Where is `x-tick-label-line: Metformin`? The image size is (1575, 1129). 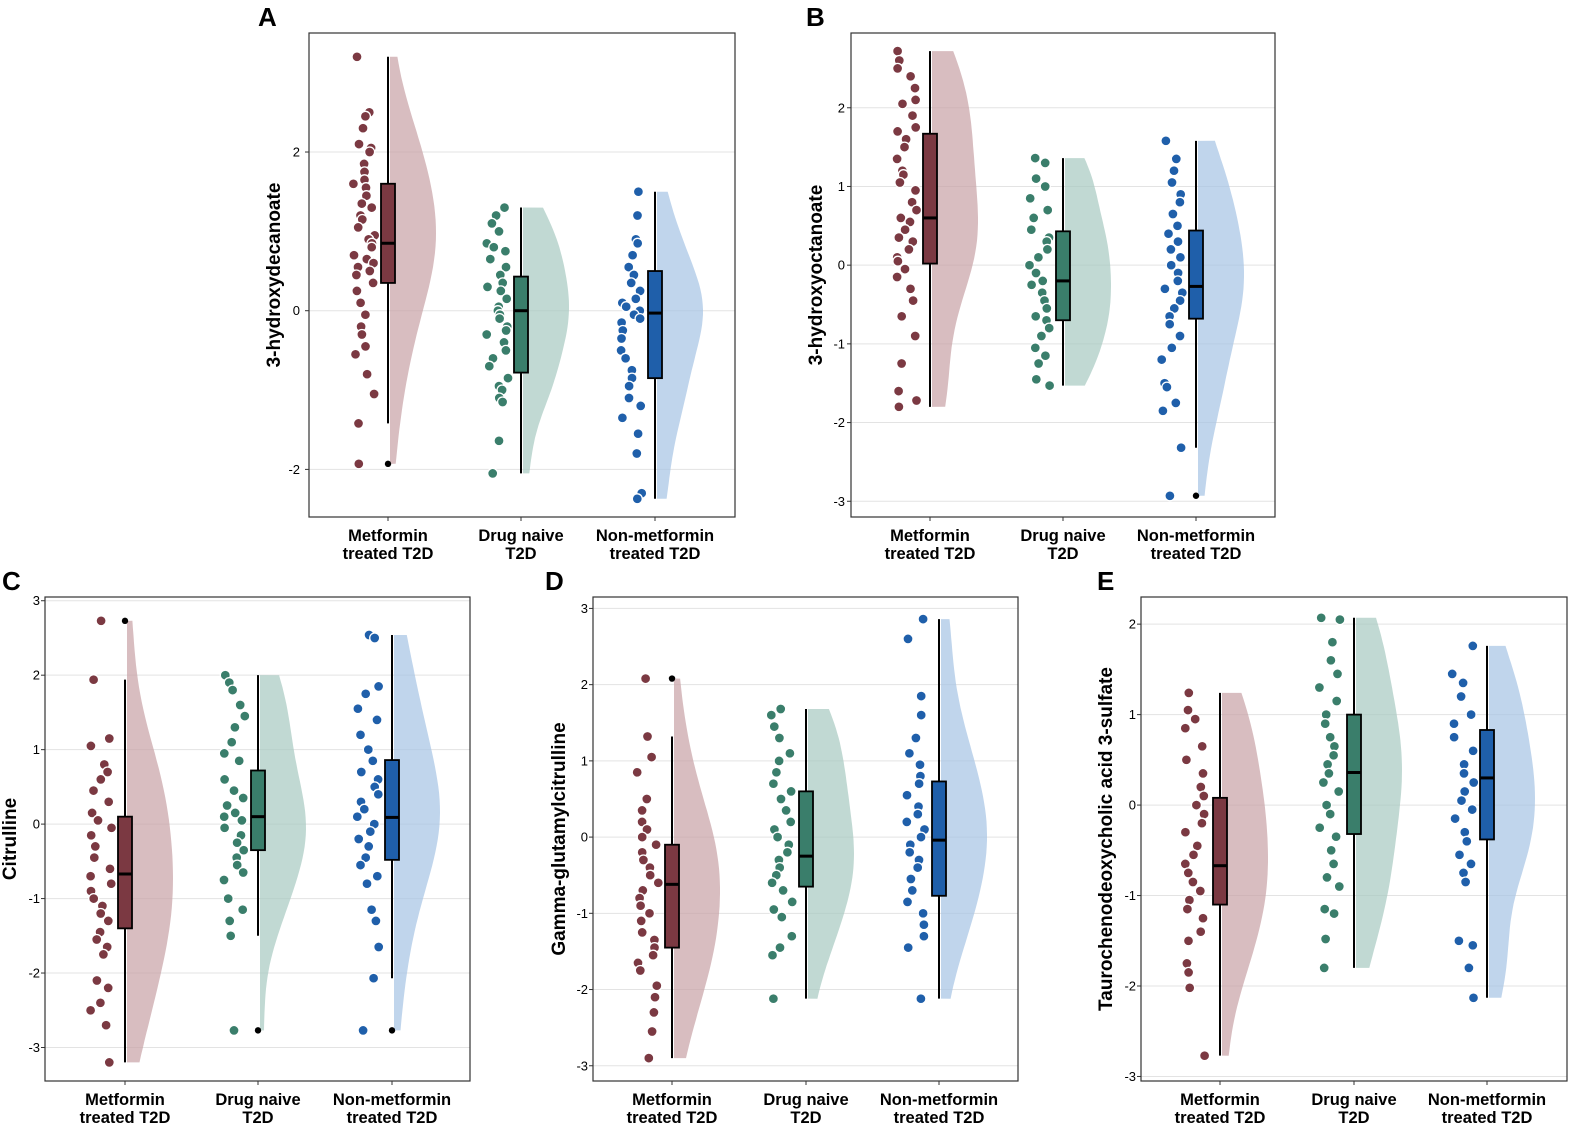 x-tick-label-line: Metformin is located at coordinates (388, 536).